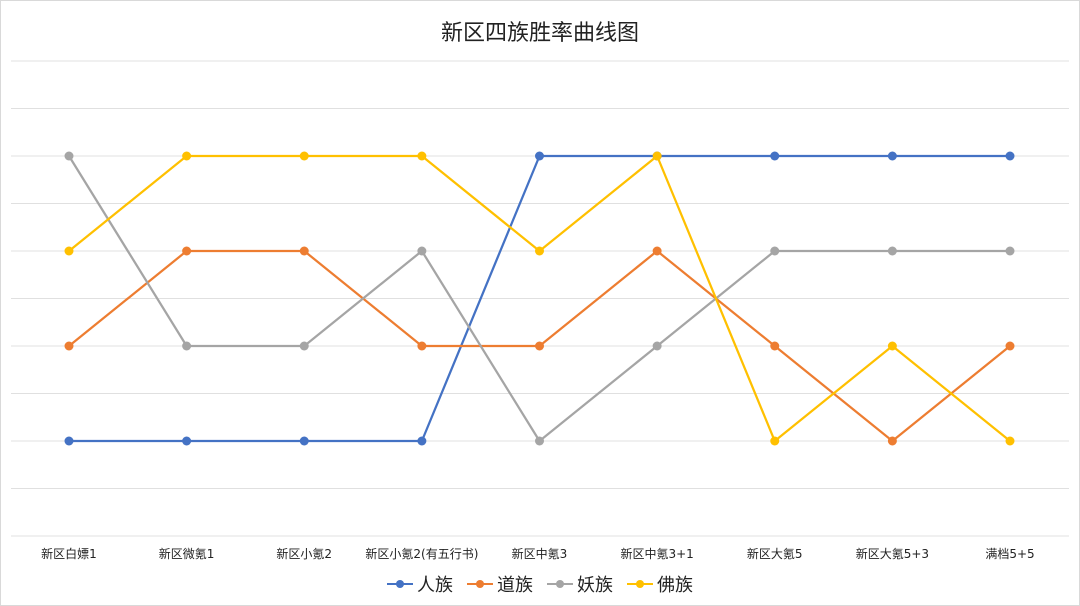 The width and height of the screenshot is (1080, 606). What do you see at coordinates (515, 585) in the screenshot?
I see `legend-label: 道族` at bounding box center [515, 585].